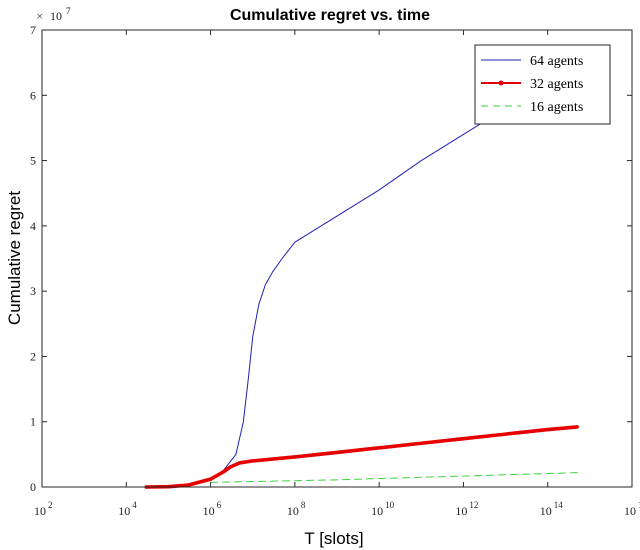 Image resolution: width=640 pixels, height=550 pixels. I want to click on x-tick-label: 10 12, so click(466, 509).